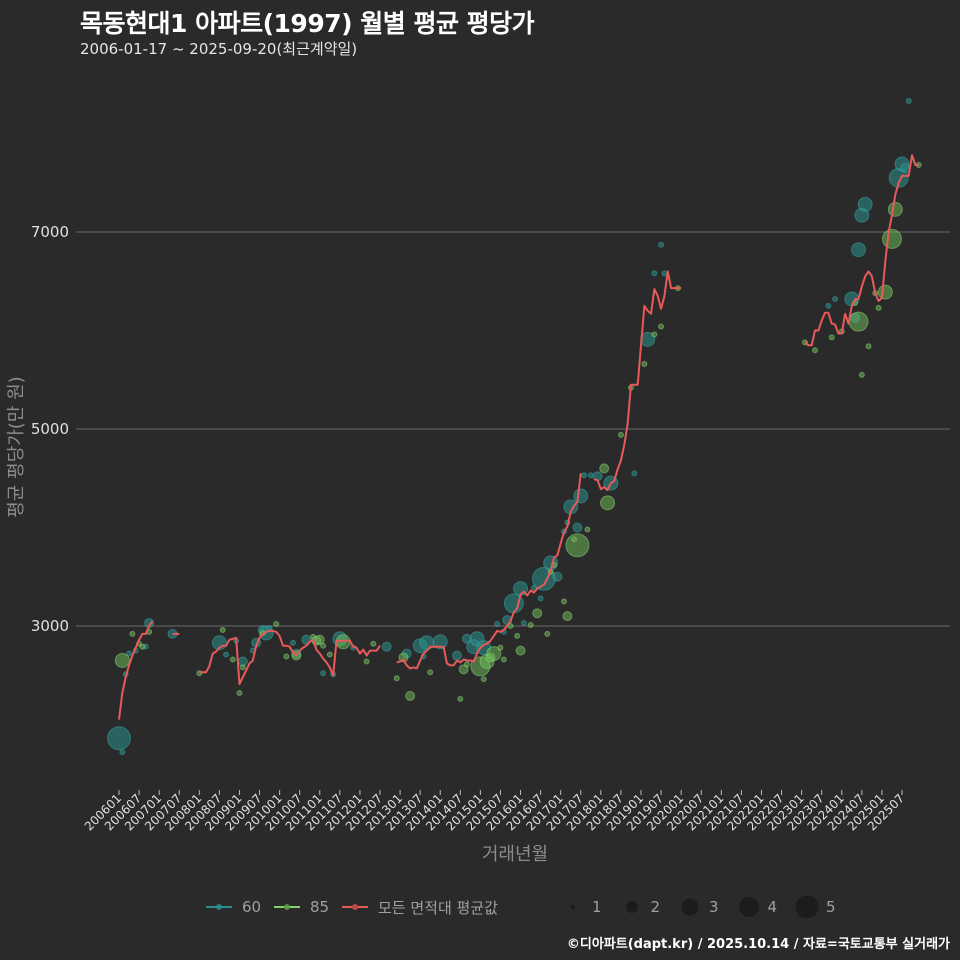 The height and width of the screenshot is (960, 960). Describe the element at coordinates (831, 907) in the screenshot. I see `size-legend-label: 5` at that location.